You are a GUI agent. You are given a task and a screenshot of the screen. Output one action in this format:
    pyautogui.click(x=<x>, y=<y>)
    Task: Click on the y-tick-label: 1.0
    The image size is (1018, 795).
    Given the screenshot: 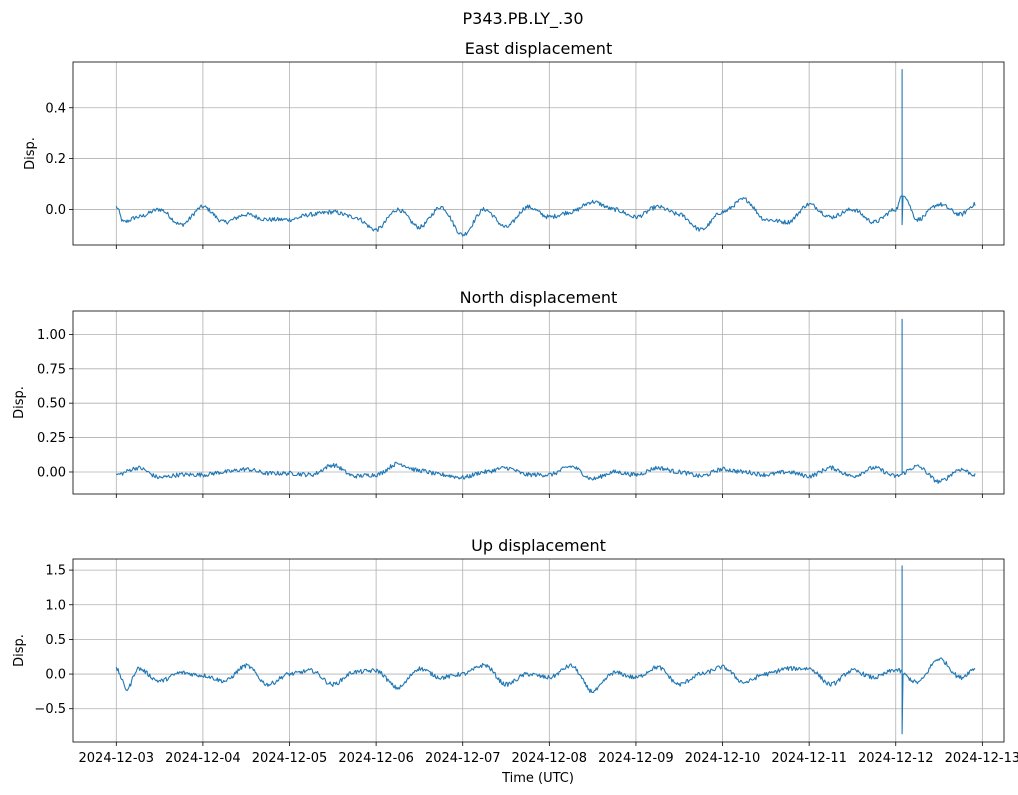 What is the action you would take?
    pyautogui.click(x=55, y=605)
    